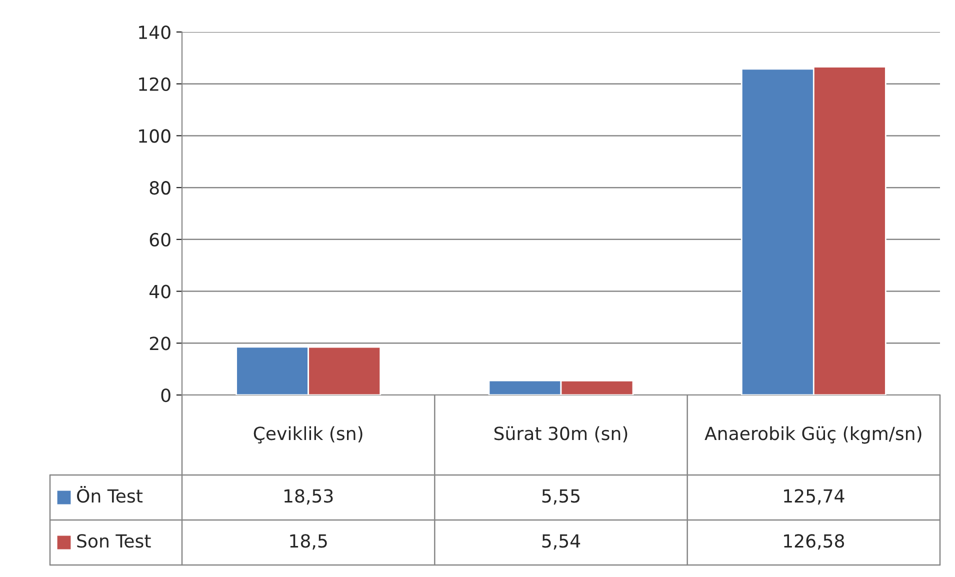  I want to click on legend-label: Ön Test, so click(110, 494).